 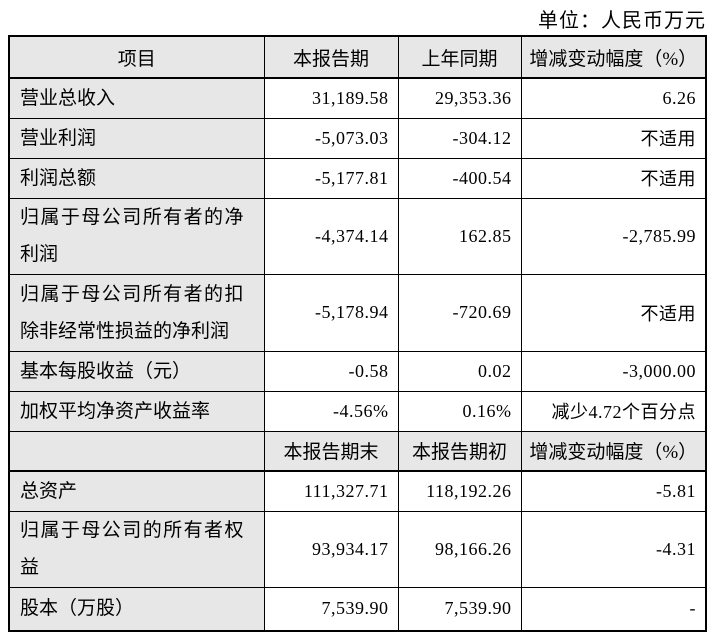 I want to click on row-prior: 162.85, so click(x=459, y=236).